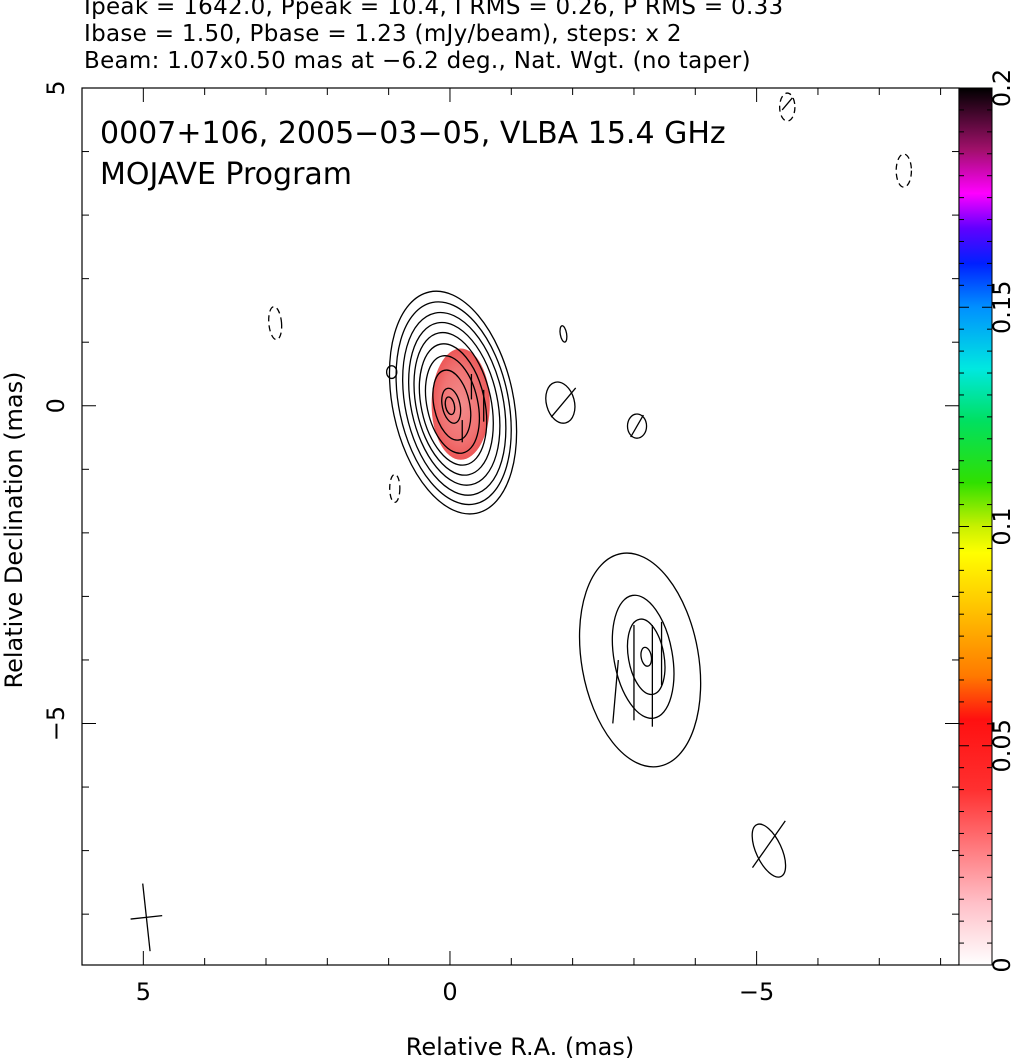  Describe the element at coordinates (56, 87) in the screenshot. I see `y-tick-label: 5` at that location.